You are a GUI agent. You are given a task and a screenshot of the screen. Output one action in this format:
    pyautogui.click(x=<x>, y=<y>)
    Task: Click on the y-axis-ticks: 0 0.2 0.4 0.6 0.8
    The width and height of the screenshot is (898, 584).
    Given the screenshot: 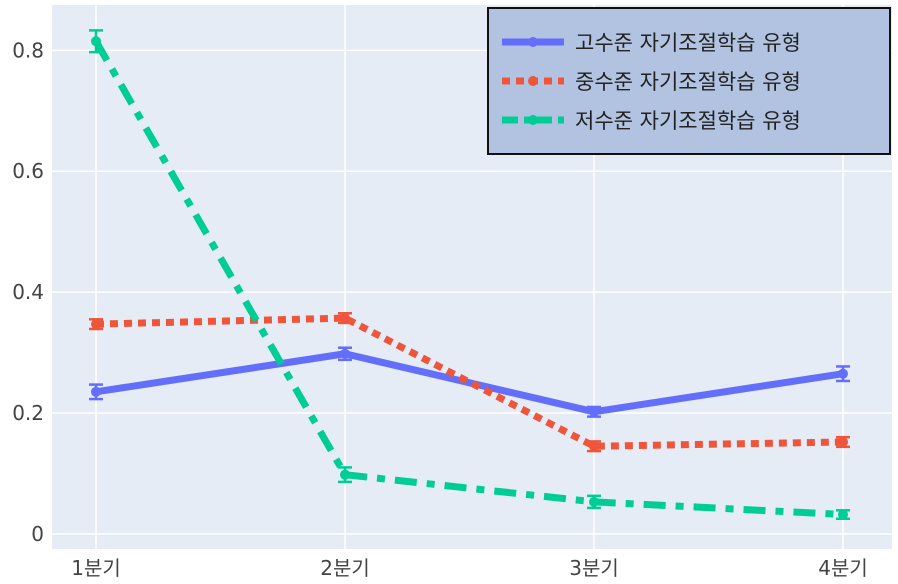 What is the action you would take?
    pyautogui.click(x=28, y=292)
    